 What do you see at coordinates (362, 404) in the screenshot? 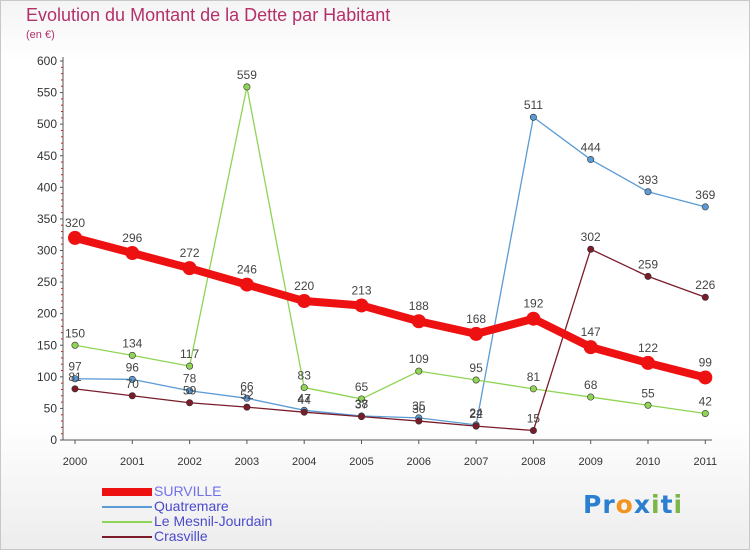
I see `data-label: 38` at bounding box center [362, 404].